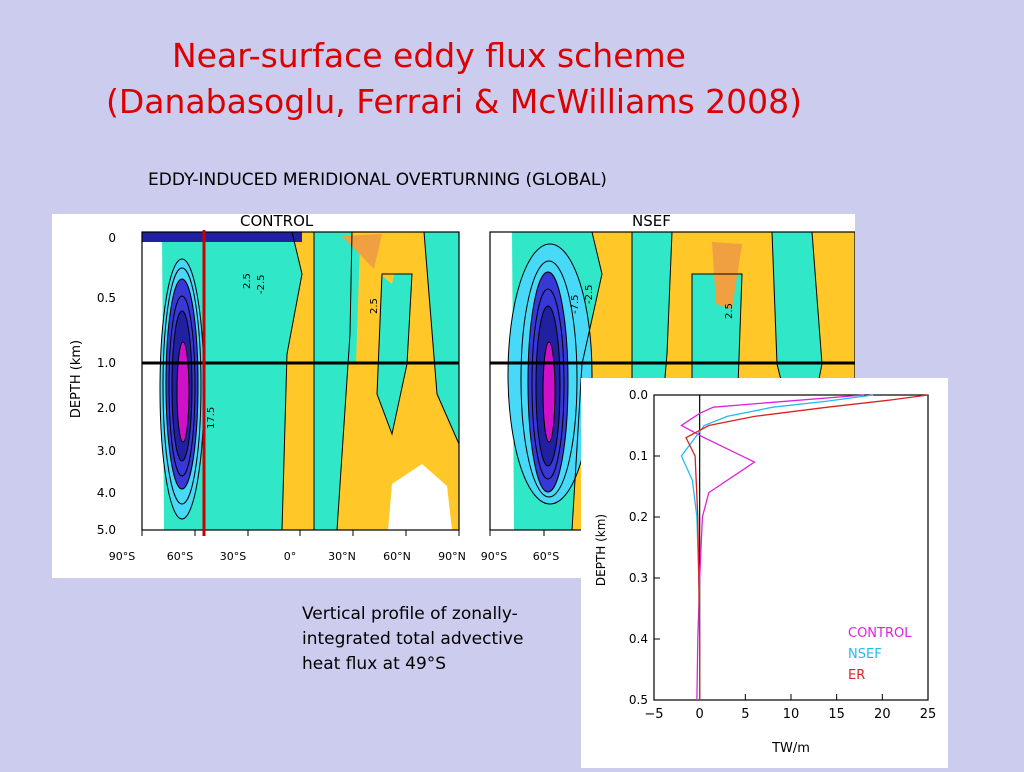 This screenshot has height=772, width=1024. What do you see at coordinates (106, 451) in the screenshot?
I see `y-tick-label: 3.0` at bounding box center [106, 451].